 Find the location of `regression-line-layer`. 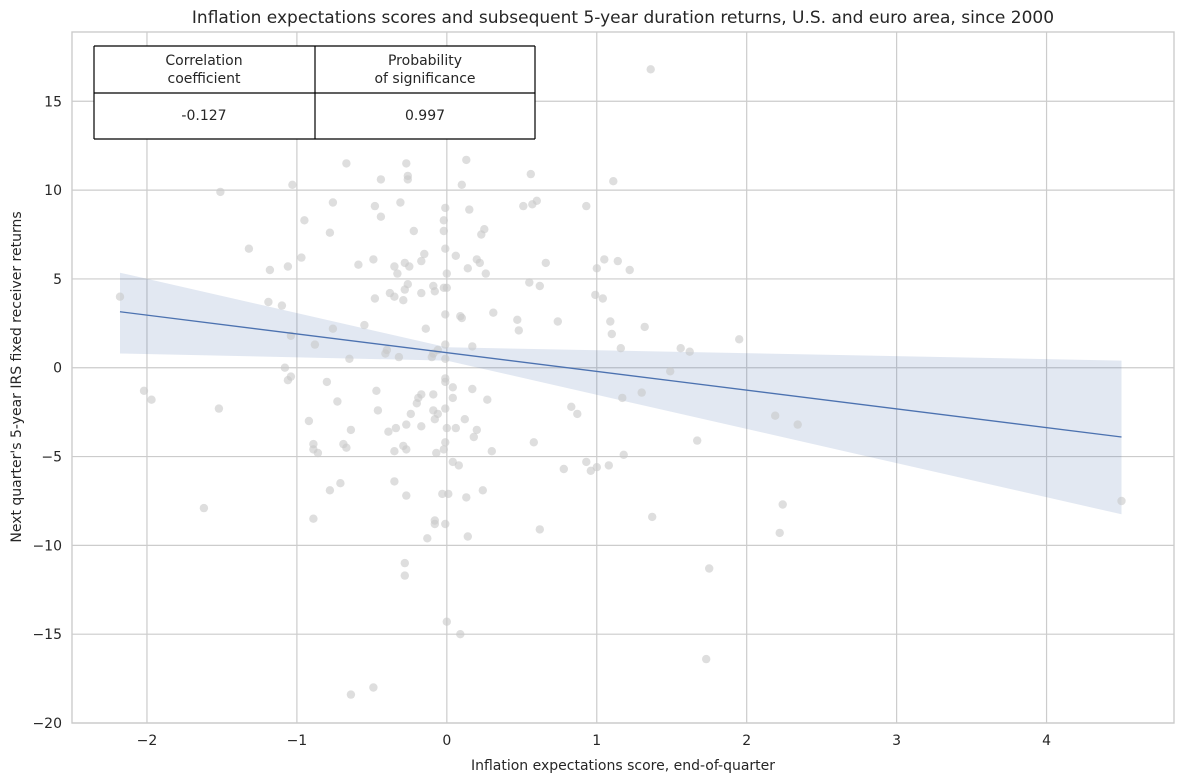

regression-line-layer is located at coordinates (620, 374).